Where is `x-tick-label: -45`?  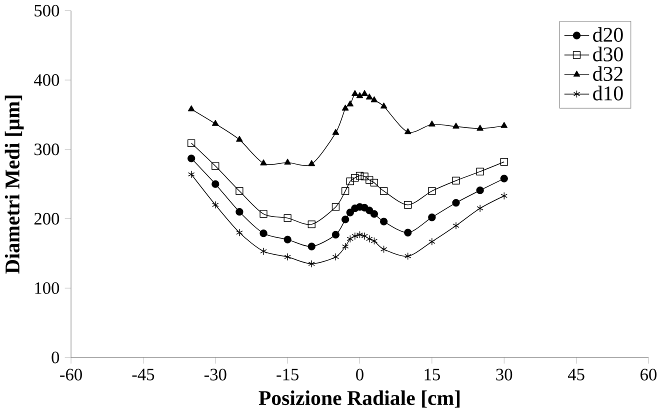 x-tick-label: -45 is located at coordinates (143, 375).